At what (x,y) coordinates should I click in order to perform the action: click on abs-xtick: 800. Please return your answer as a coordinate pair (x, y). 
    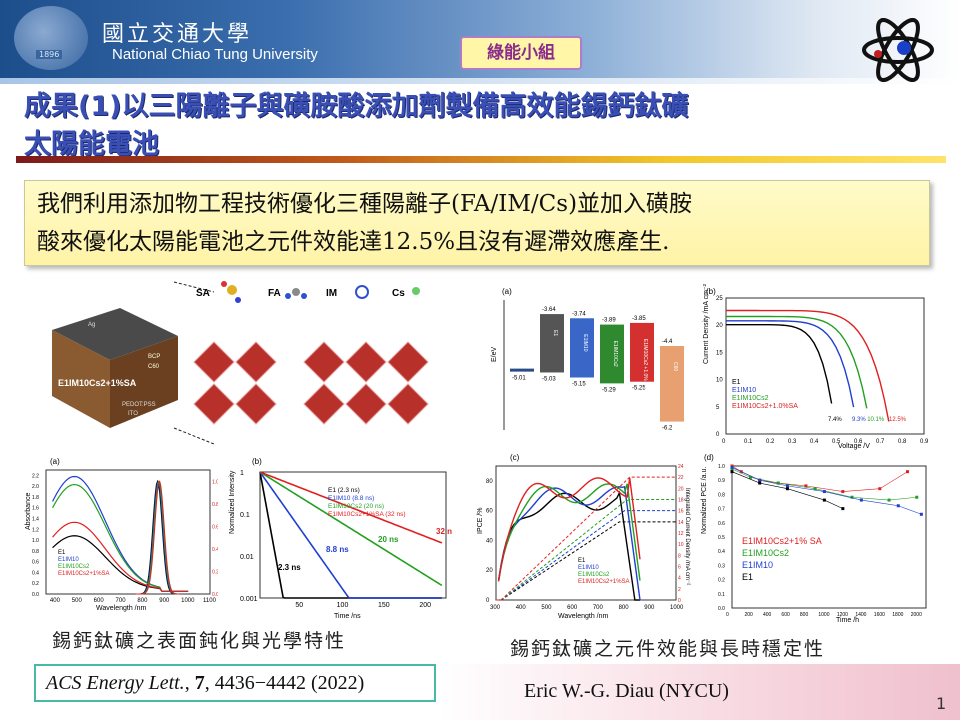
    Looking at the image, I should click on (142, 601).